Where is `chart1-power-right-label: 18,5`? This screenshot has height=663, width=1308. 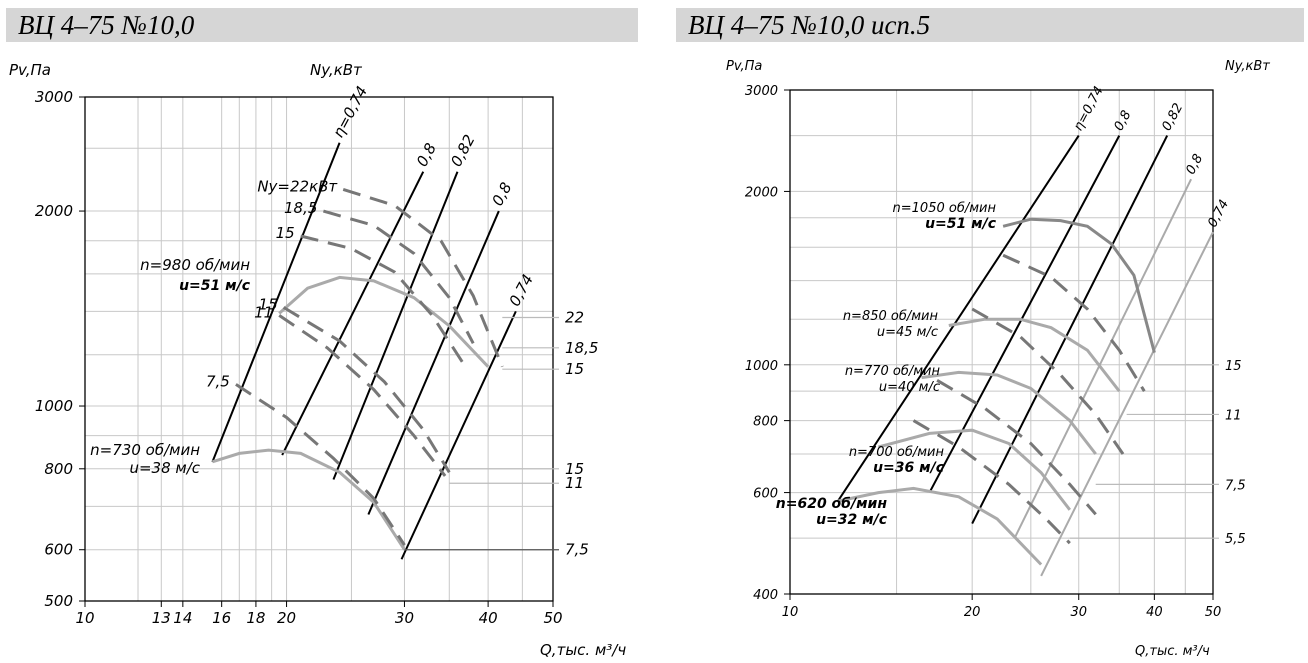 chart1-power-right-label: 18,5 is located at coordinates (581, 348).